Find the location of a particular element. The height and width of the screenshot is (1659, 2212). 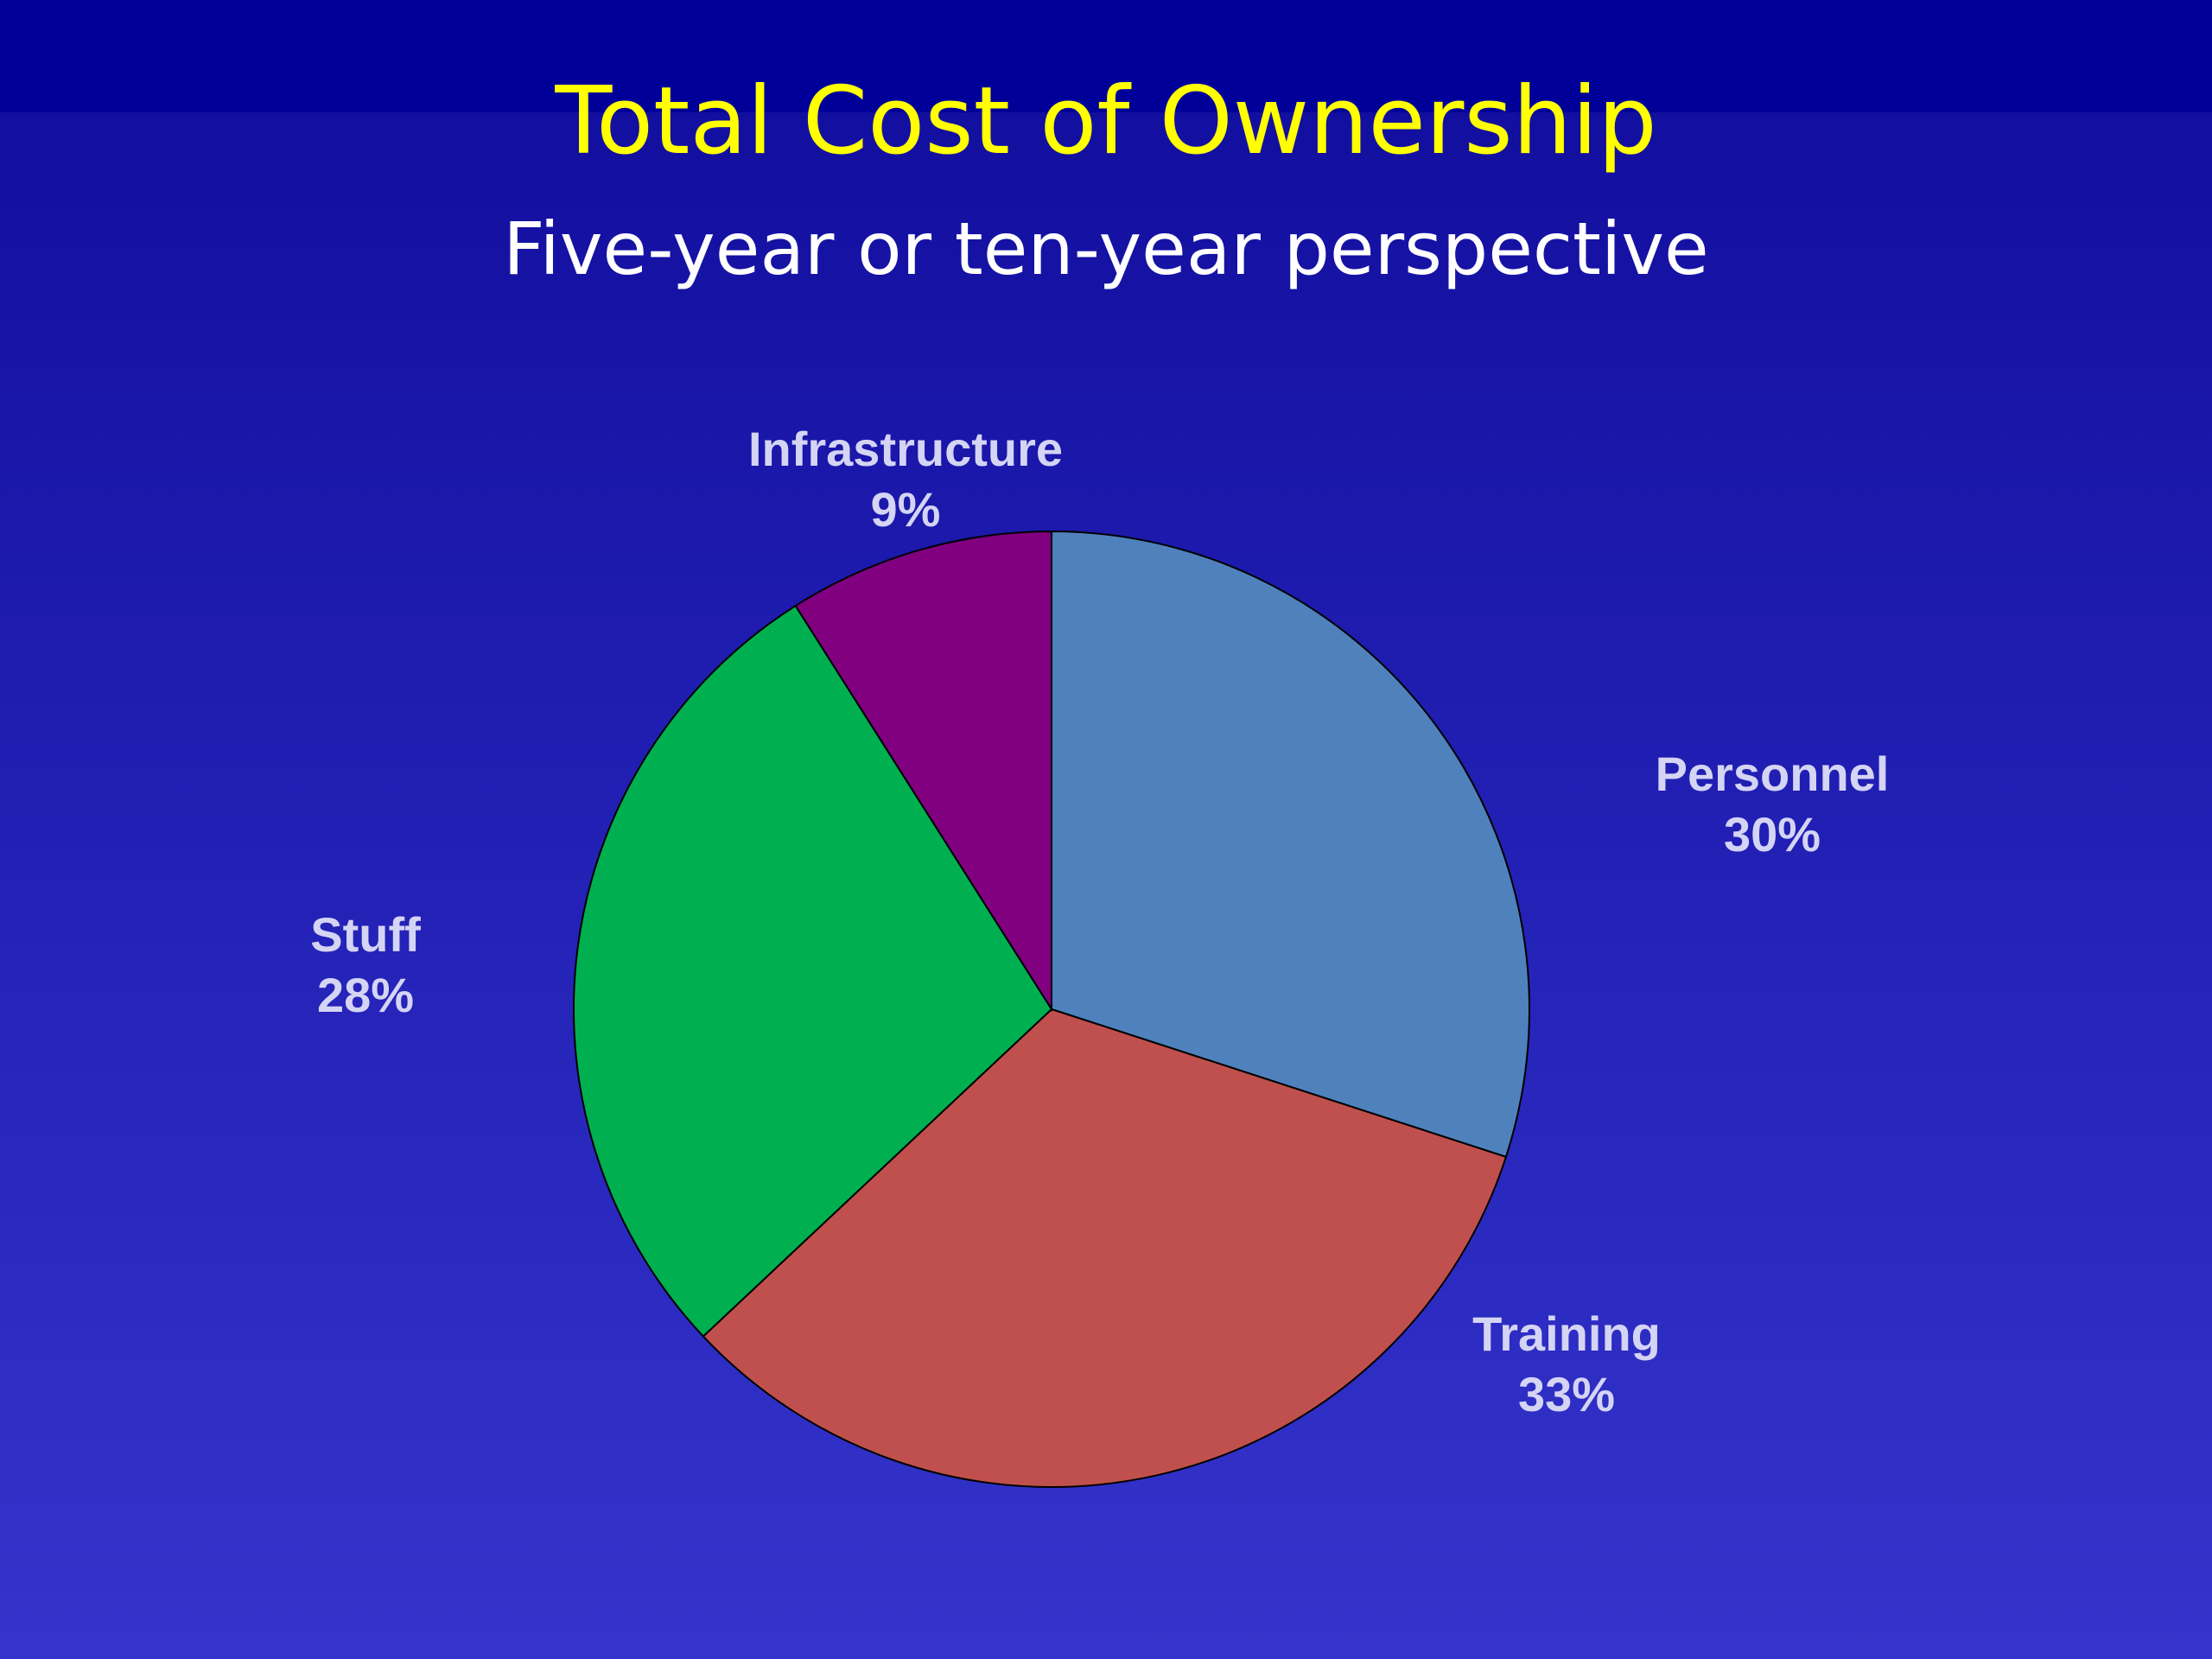

slice-value-label: 9% is located at coordinates (906, 509).